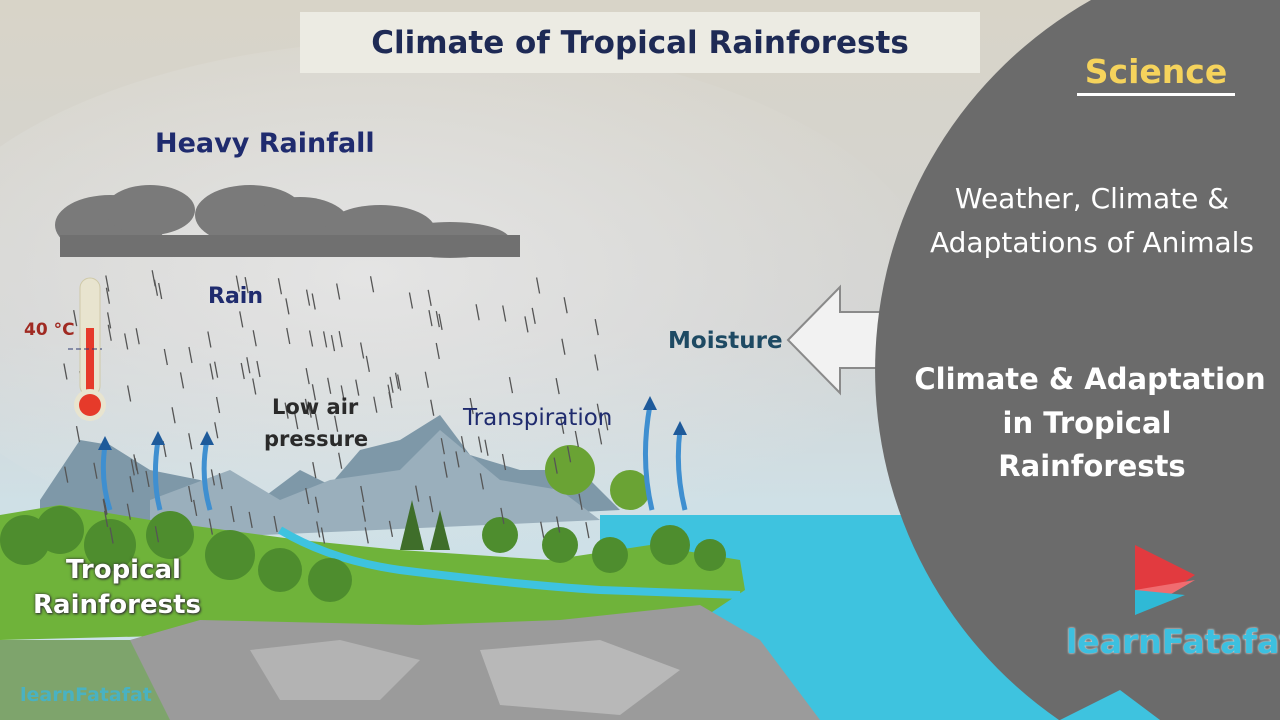 The width and height of the screenshot is (1280, 720). I want to click on tropical-label-1: Tropical, so click(123, 570).